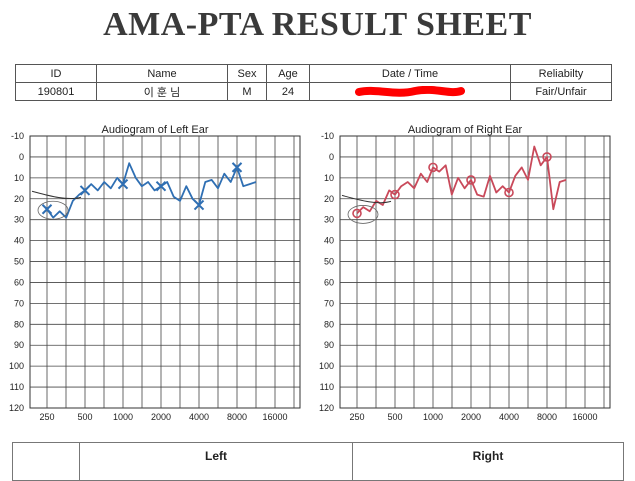 Image resolution: width=635 pixels, height=481 pixels. Describe the element at coordinates (19, 345) in the screenshot. I see `left-y-tick-label: 90` at that location.